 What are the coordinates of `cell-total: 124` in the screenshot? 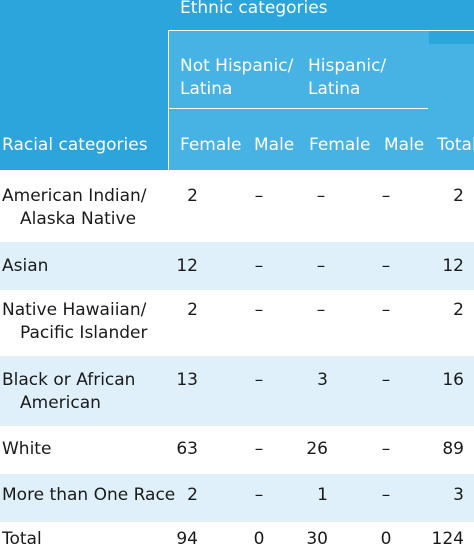 It's located at (447, 539).